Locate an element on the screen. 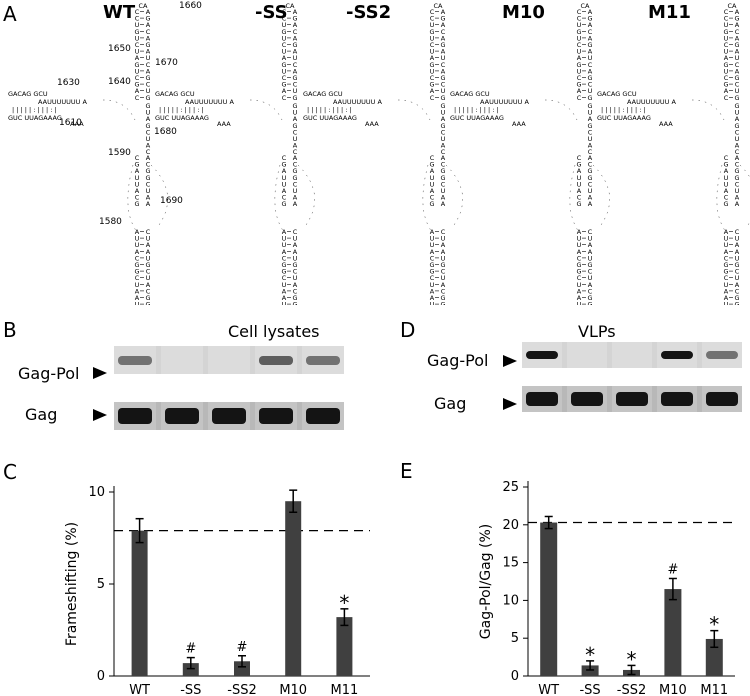  structure-title-wt: WT is located at coordinates (119, 12).